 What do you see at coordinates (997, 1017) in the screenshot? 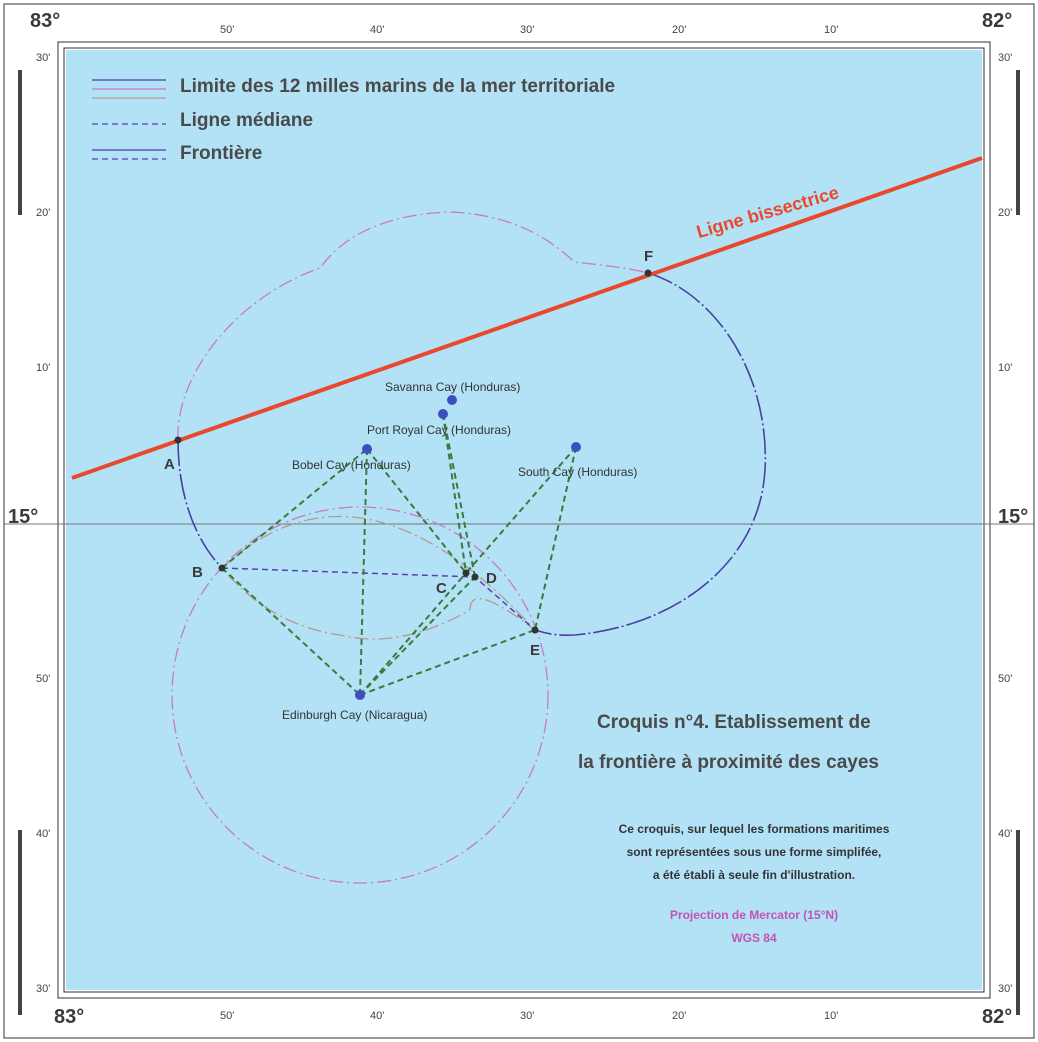
I see `corner-label-br: 82°` at bounding box center [997, 1017].